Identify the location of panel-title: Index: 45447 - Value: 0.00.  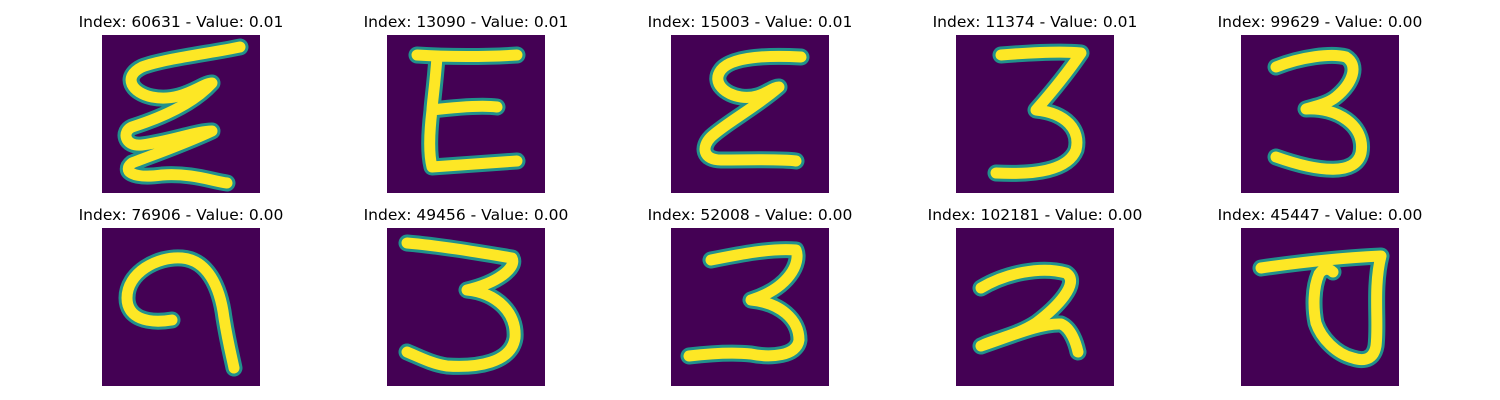
(1320, 215).